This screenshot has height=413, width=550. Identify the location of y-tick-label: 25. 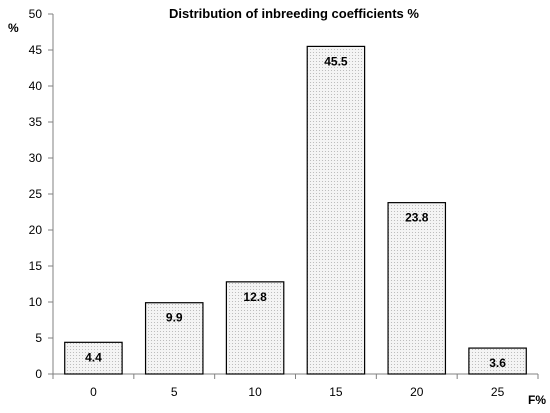
(36, 194).